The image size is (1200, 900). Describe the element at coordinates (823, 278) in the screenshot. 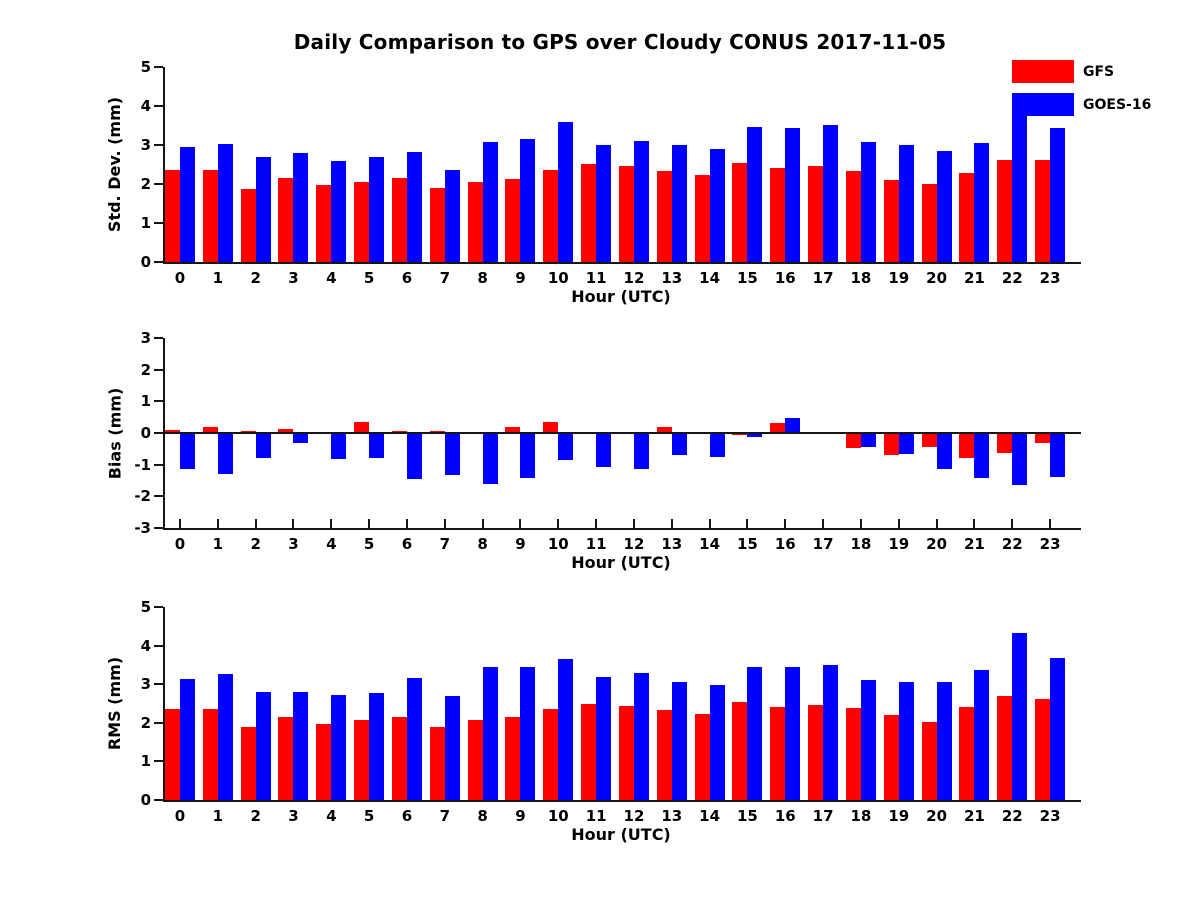

I see `x-axis-tick-label: 17` at that location.